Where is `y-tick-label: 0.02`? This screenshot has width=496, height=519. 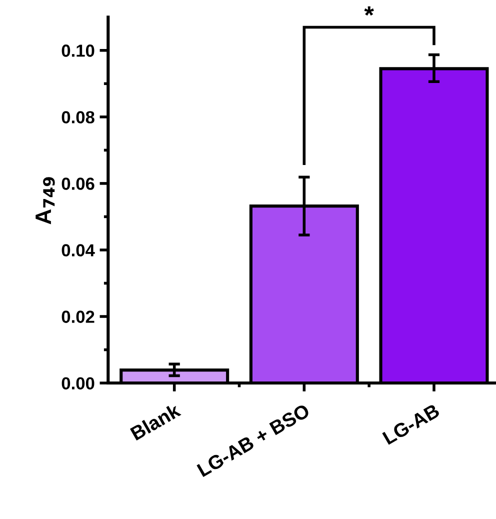
y-tick-label: 0.02 is located at coordinates (78, 316).